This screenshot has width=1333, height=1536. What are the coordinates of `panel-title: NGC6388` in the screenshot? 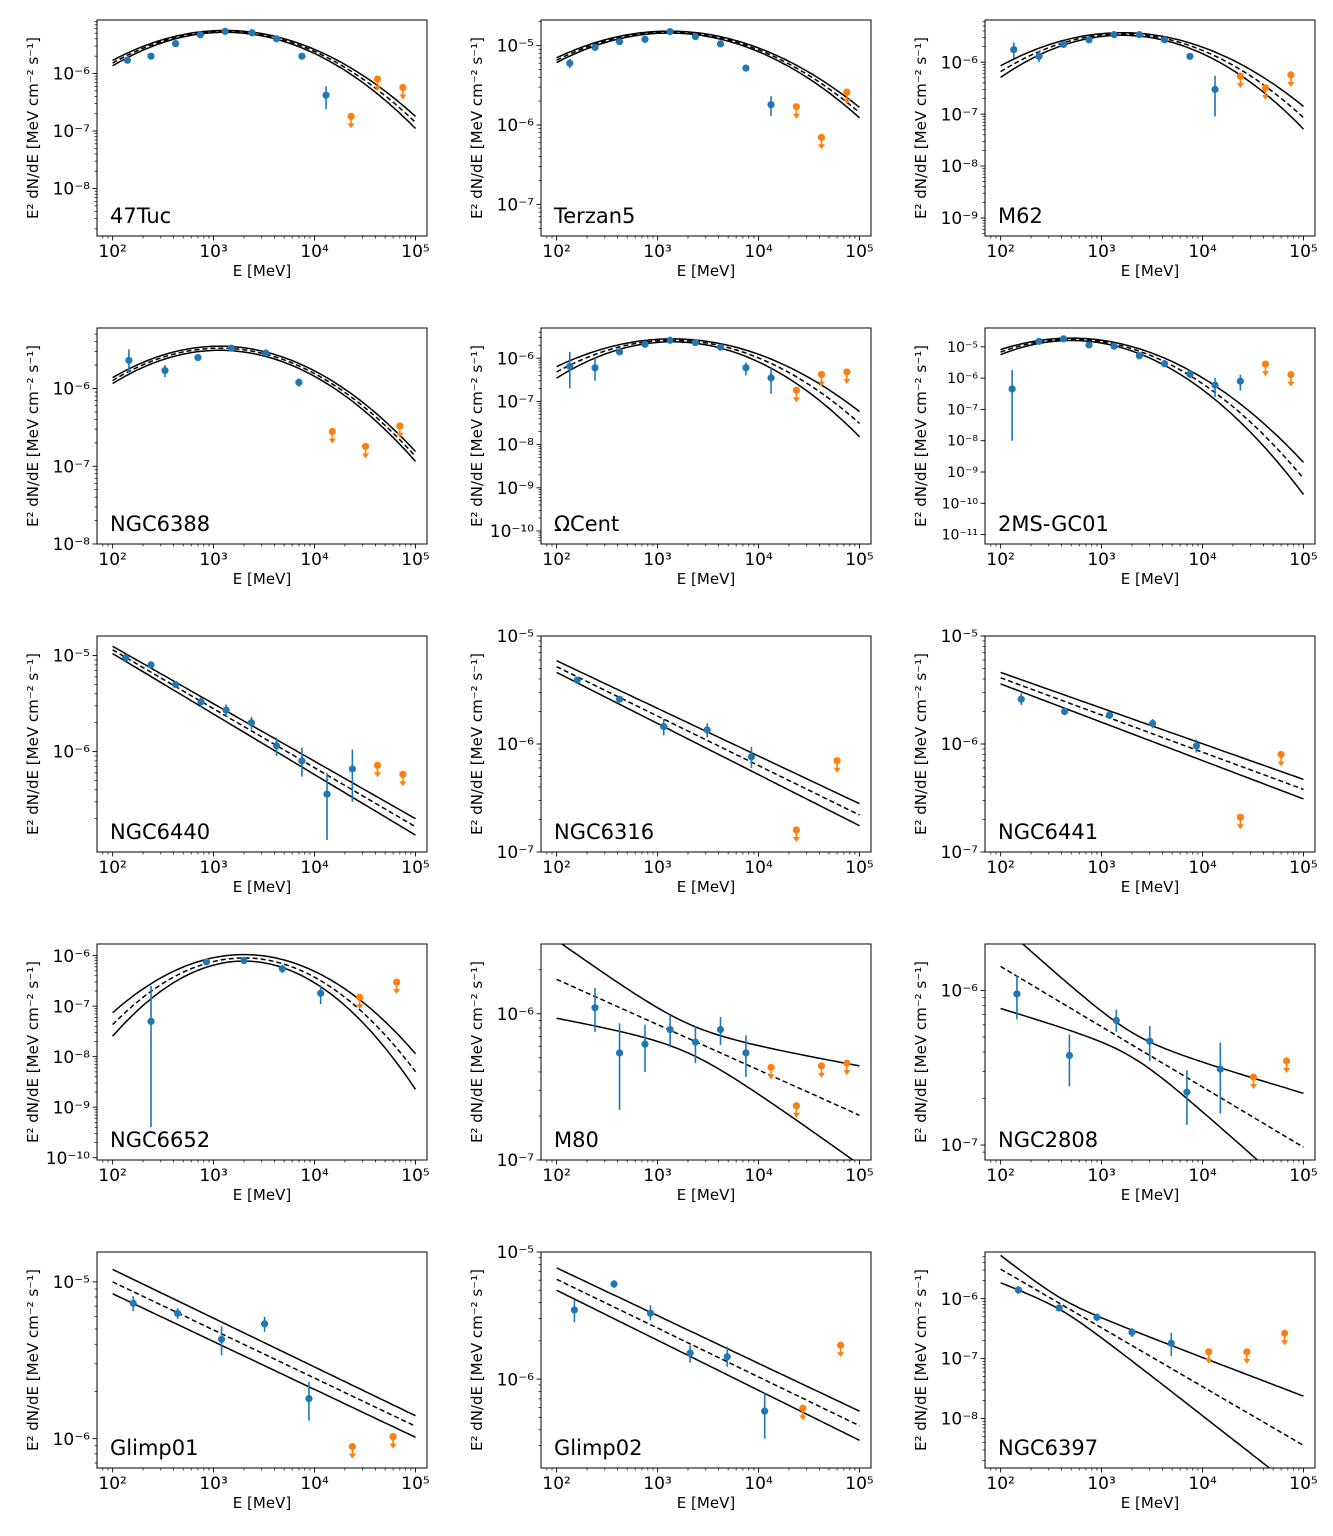 It's located at (160, 524).